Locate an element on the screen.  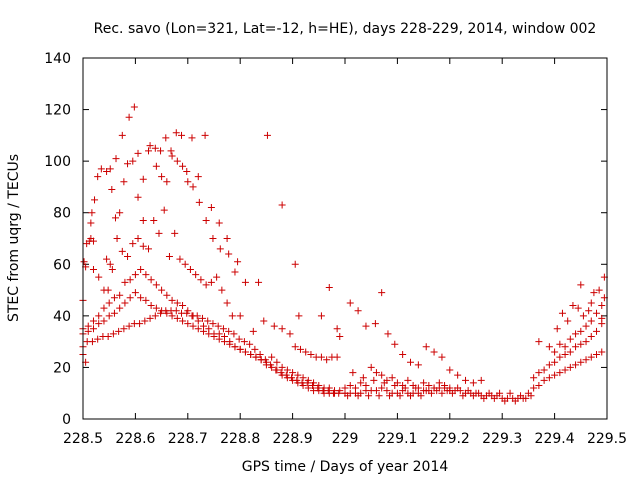
y-tick-label: 100 is located at coordinates (57, 162).